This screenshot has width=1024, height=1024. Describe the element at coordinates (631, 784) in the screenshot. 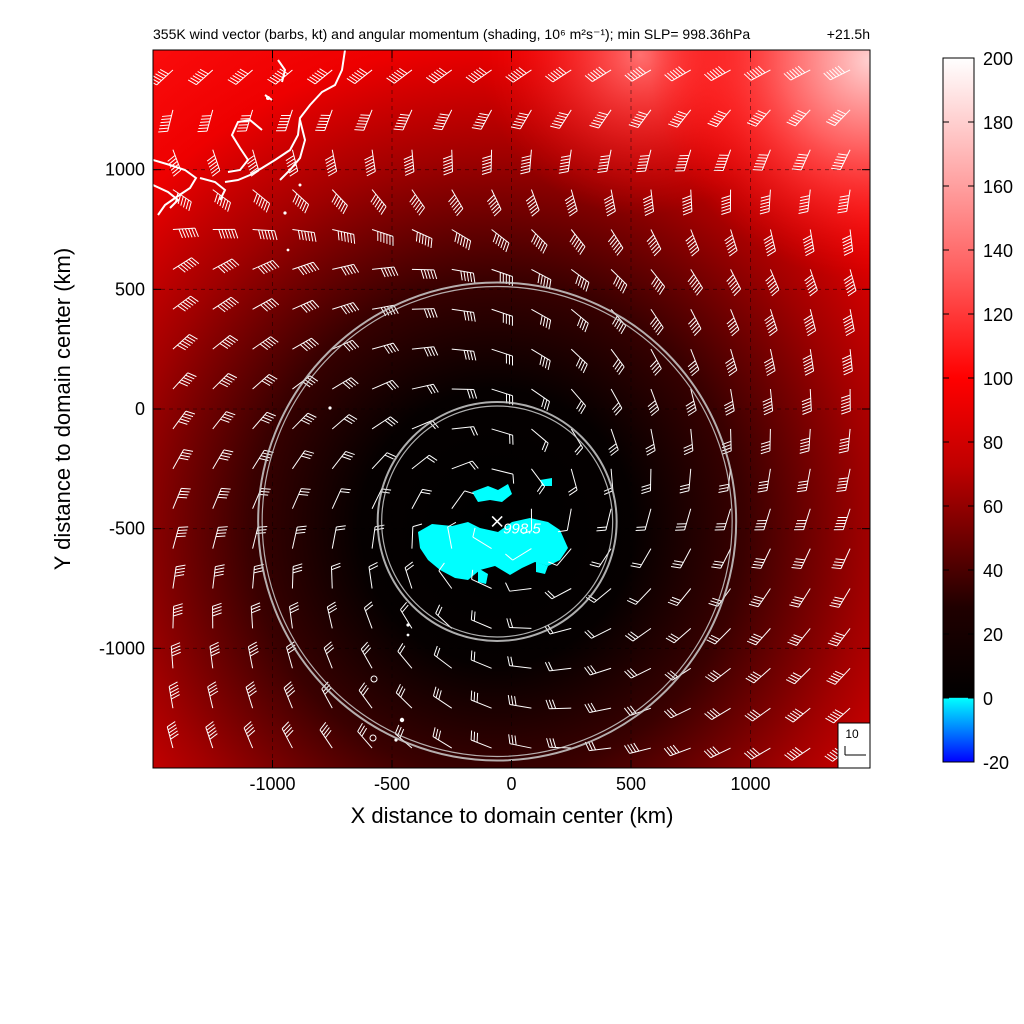

I see `x-tick-label: 500` at that location.